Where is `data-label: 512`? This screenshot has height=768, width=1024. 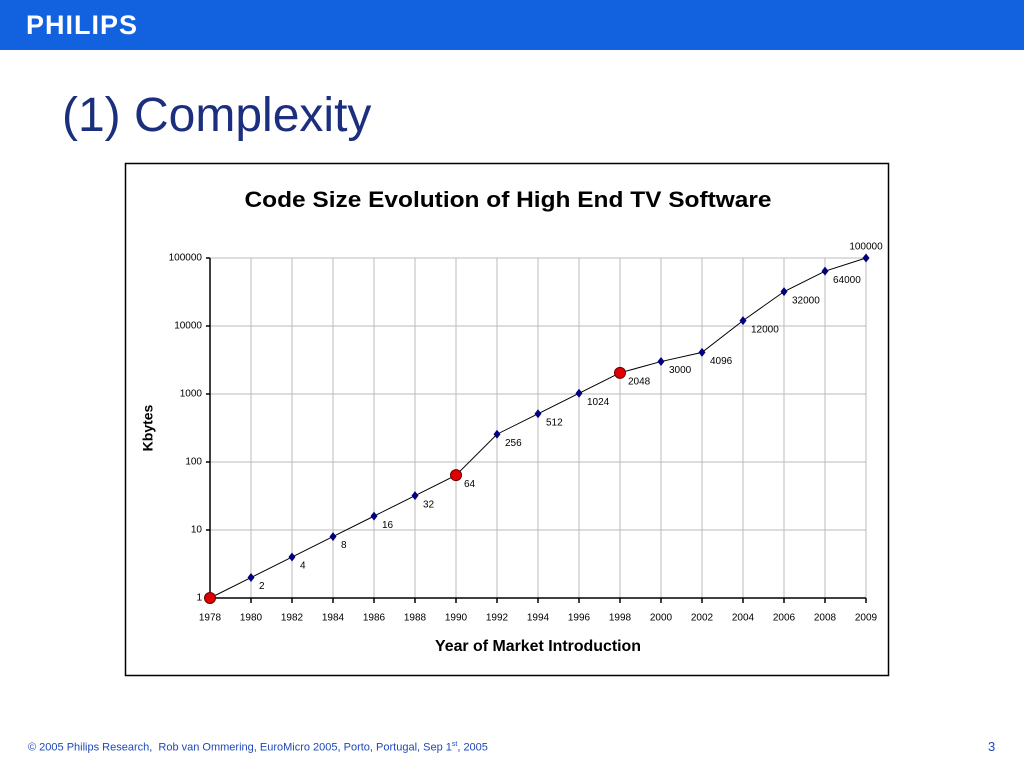 data-label: 512 is located at coordinates (554, 422).